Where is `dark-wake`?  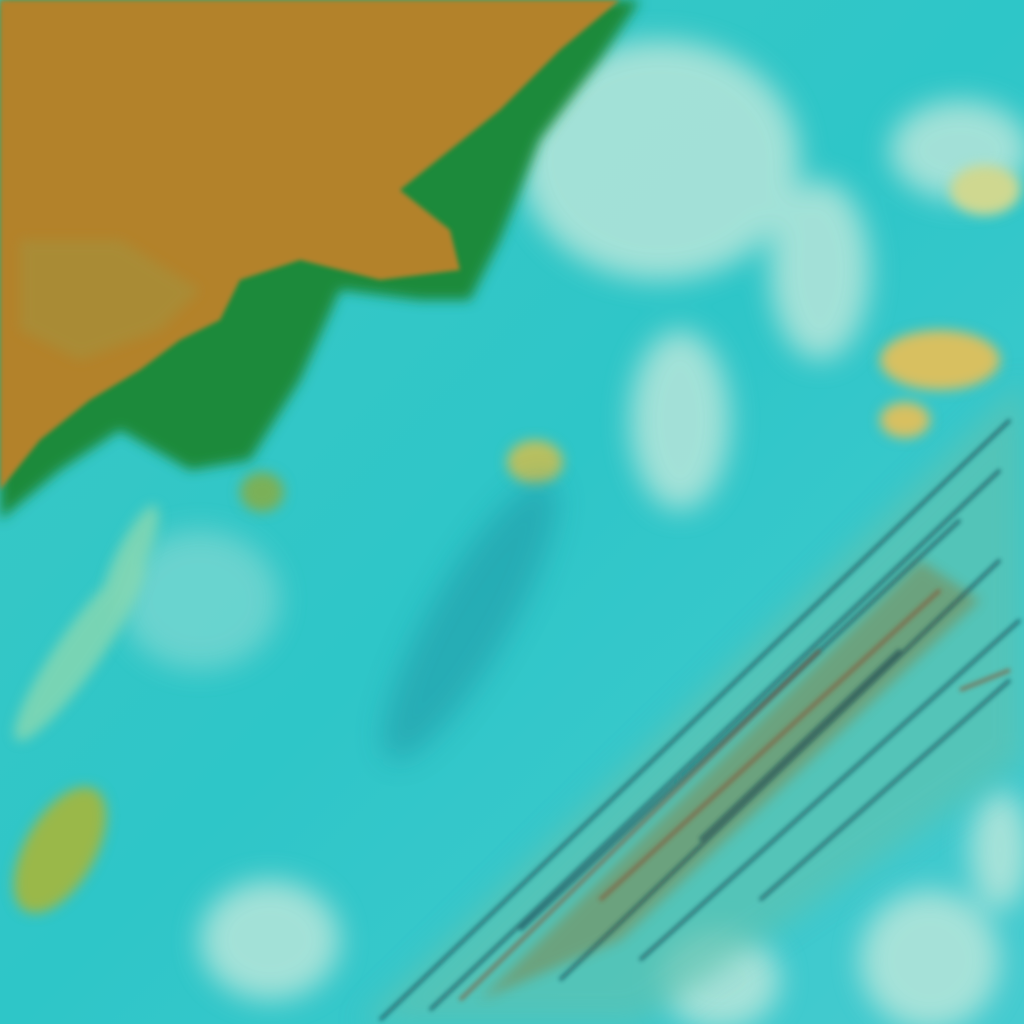
dark-wake is located at coordinates (470, 620).